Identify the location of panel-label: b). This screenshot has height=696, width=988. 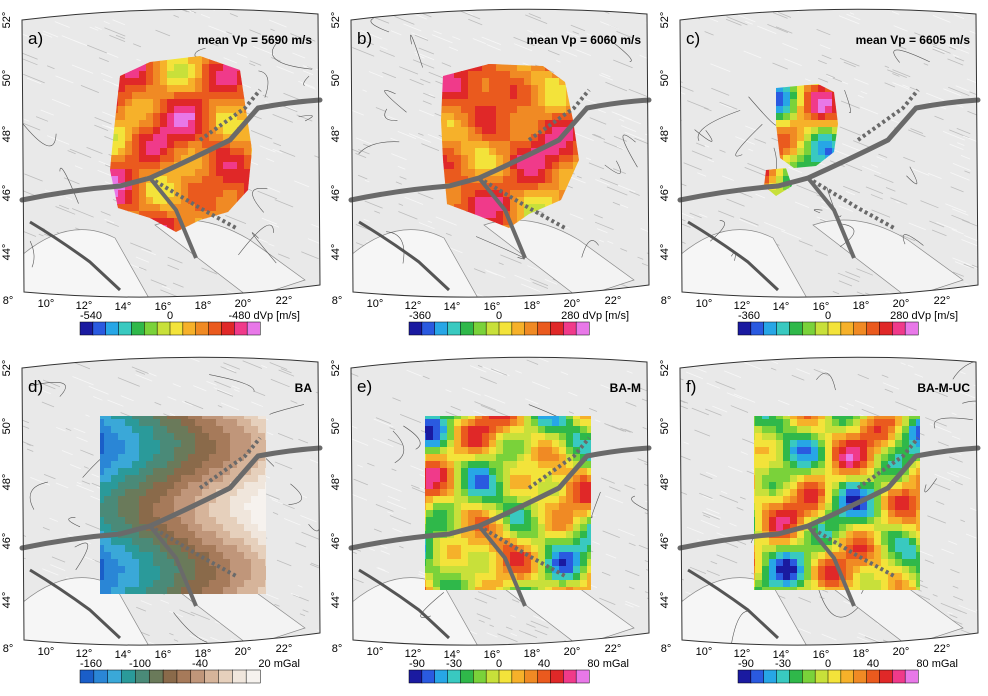
(364, 38).